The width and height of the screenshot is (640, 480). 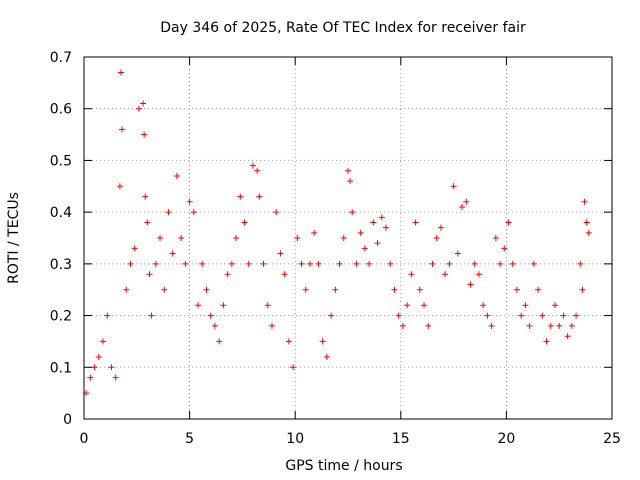 I want to click on x-tick-label: 0, so click(x=84, y=439).